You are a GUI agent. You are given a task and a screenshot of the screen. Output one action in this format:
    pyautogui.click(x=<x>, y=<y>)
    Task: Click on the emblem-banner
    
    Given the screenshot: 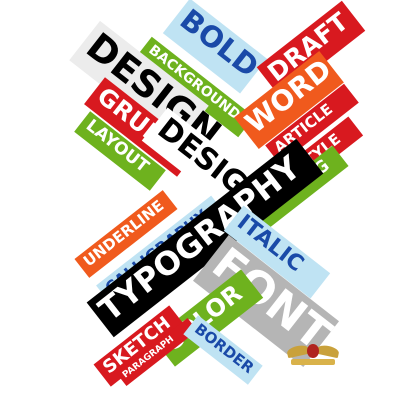 What is the action you would take?
    pyautogui.click(x=313, y=362)
    